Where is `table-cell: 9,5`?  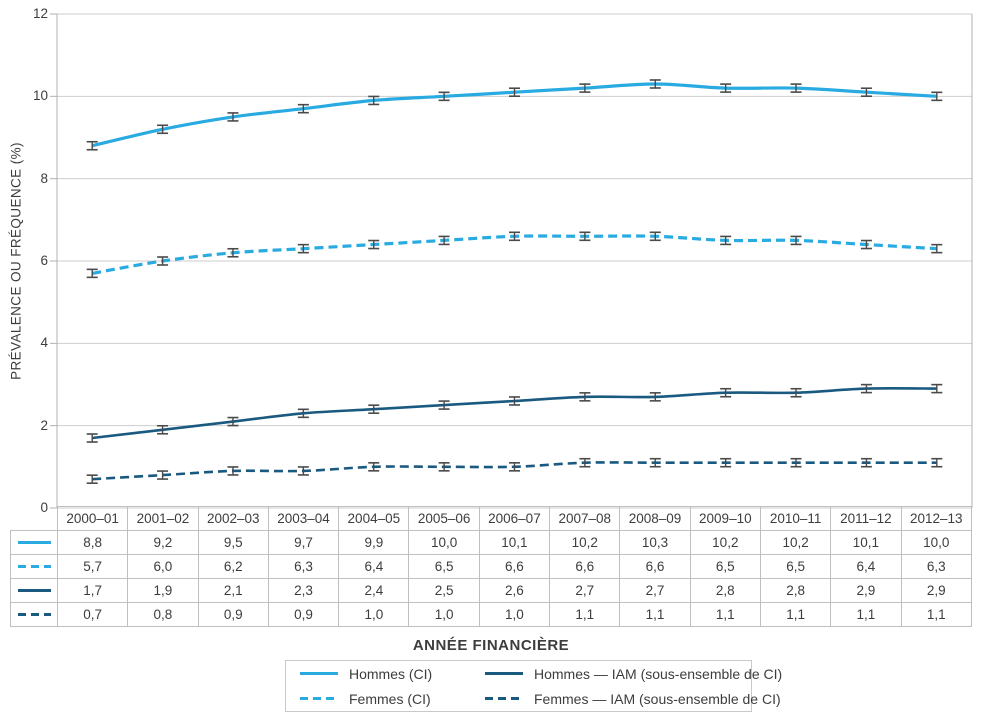
table-cell: 9,5 is located at coordinates (233, 542).